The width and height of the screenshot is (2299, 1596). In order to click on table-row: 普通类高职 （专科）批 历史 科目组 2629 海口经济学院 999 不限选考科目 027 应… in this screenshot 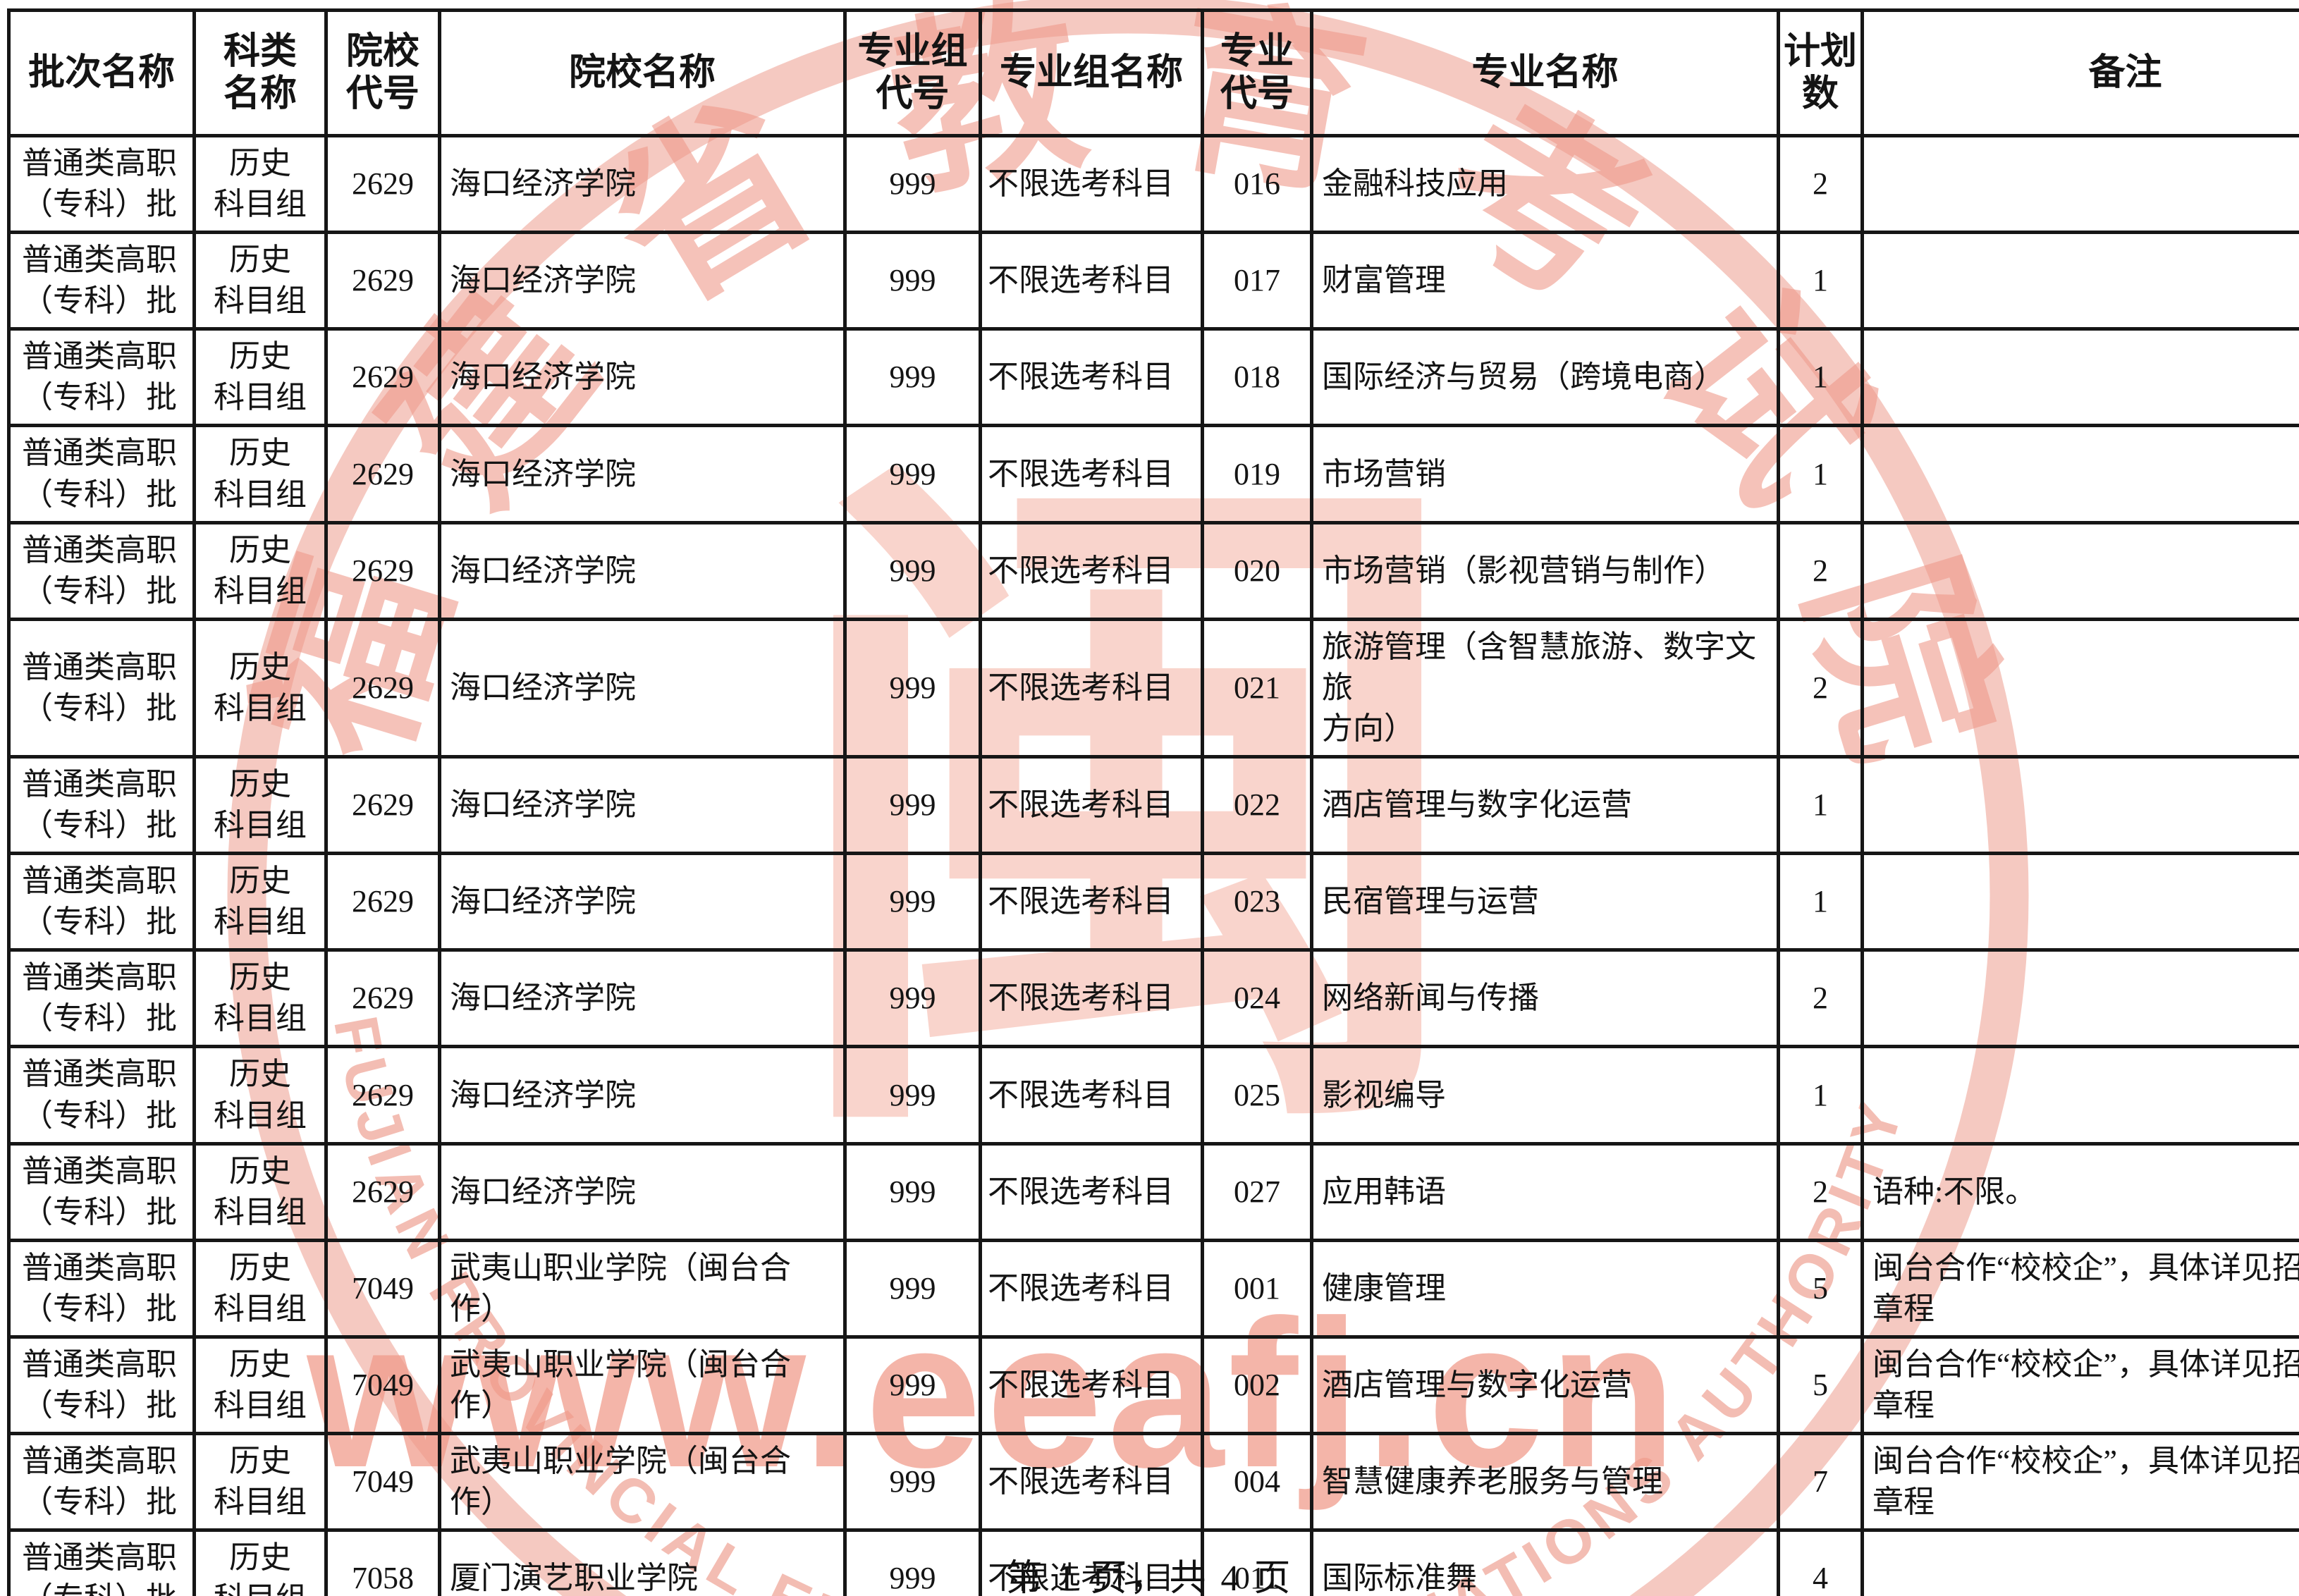, I will do `click(1153, 1191)`.